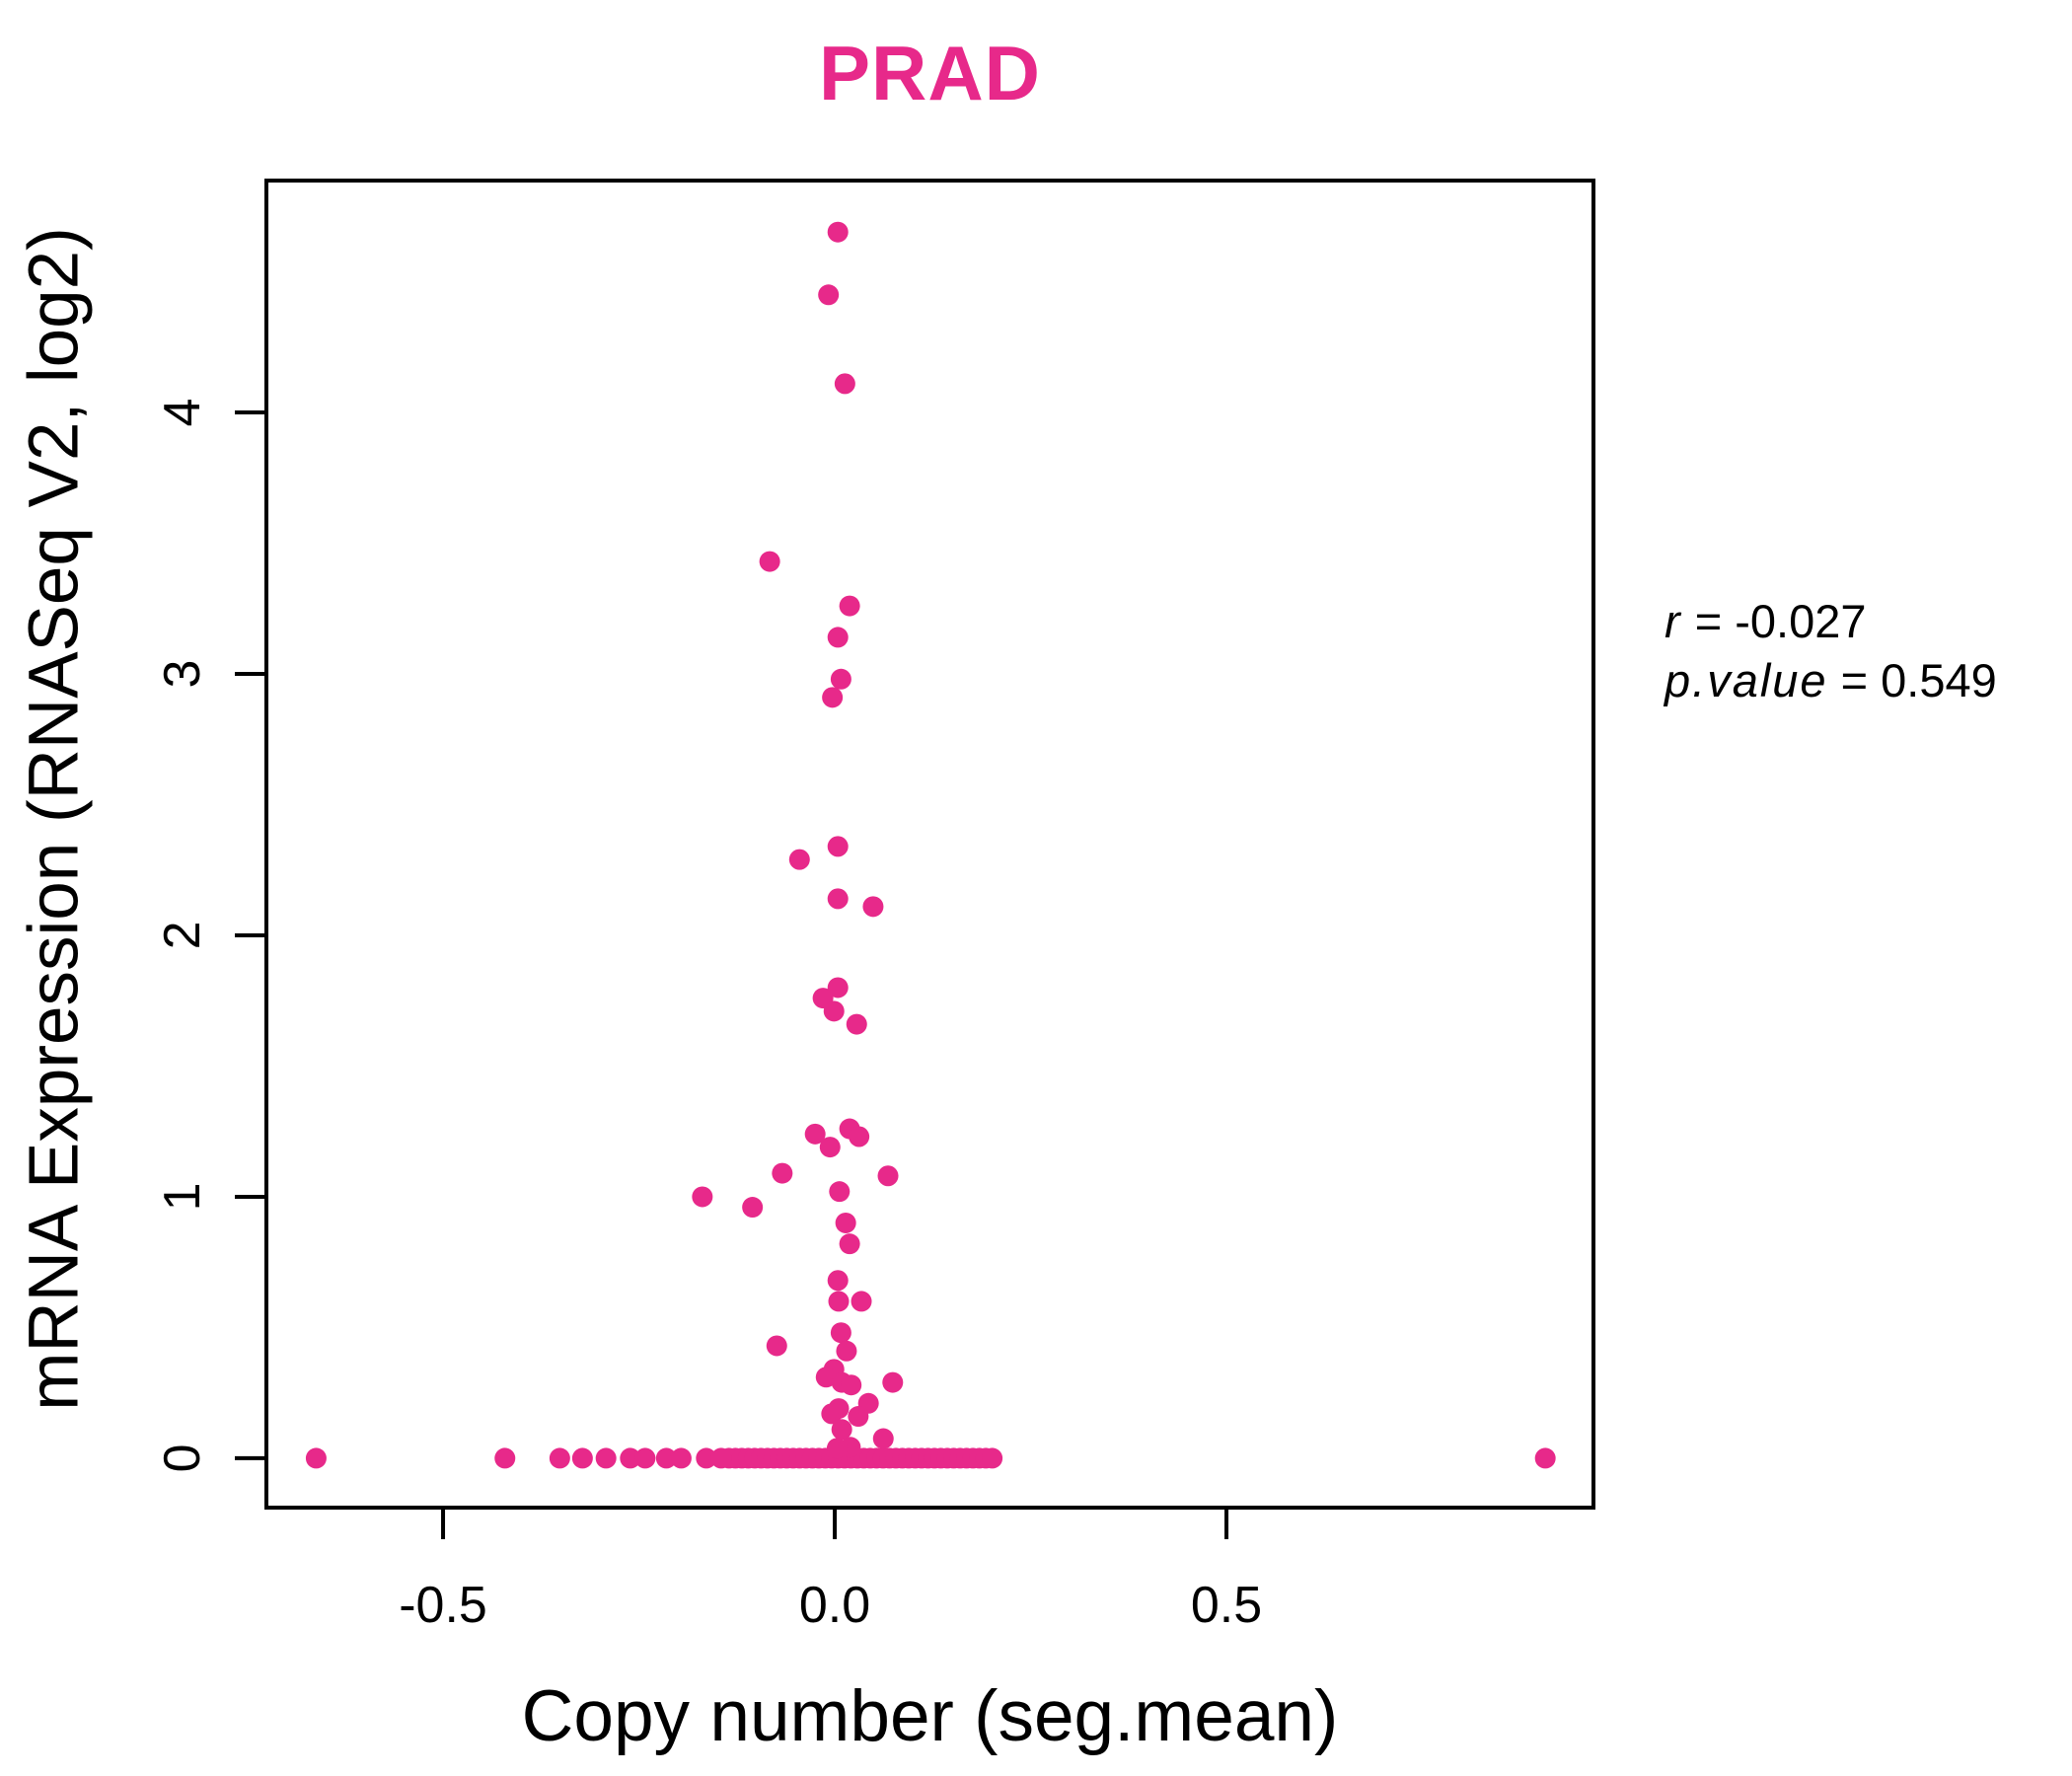  What do you see at coordinates (1226, 1606) in the screenshot?
I see `x-tick-label: 0.5` at bounding box center [1226, 1606].